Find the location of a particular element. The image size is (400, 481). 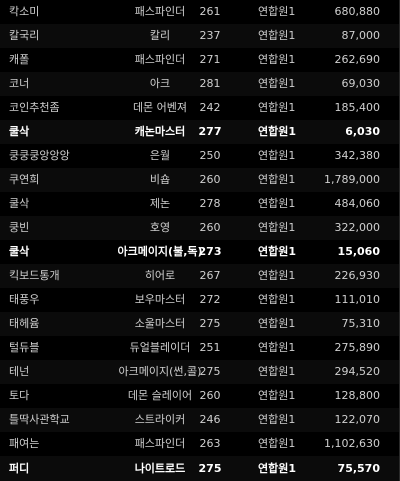

table-row: 쿵빈 호영 260 연합원1 322,000 is located at coordinates (199, 228).